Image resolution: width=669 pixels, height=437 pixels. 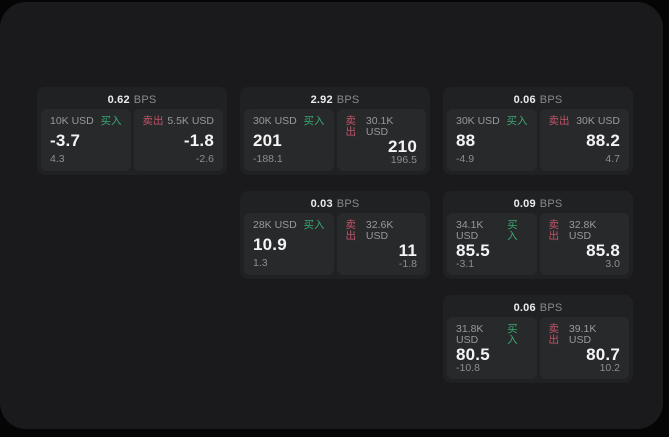 I want to click on buy-sub-value: -4.9, so click(x=465, y=159).